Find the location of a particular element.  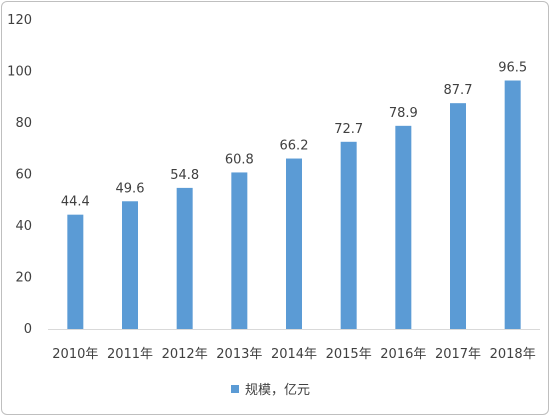

data-label: 87.7 is located at coordinates (458, 90).